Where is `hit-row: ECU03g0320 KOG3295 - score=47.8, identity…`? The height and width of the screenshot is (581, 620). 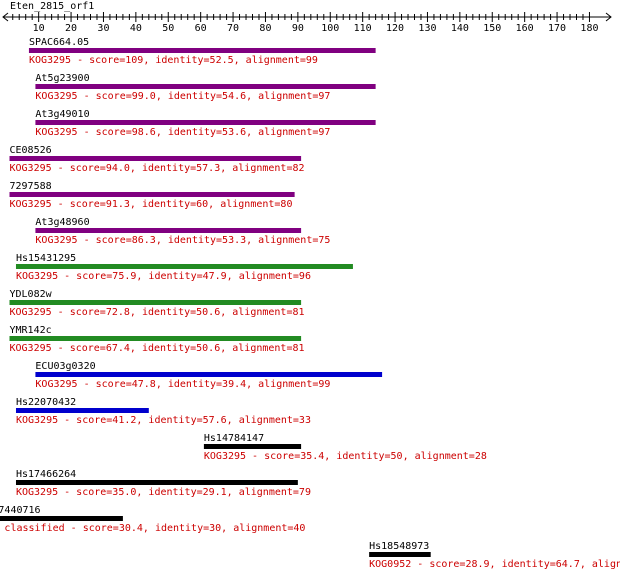
hit-row: ECU03g0320 KOG3295 - score=47.8, identity… is located at coordinates (209, 375).